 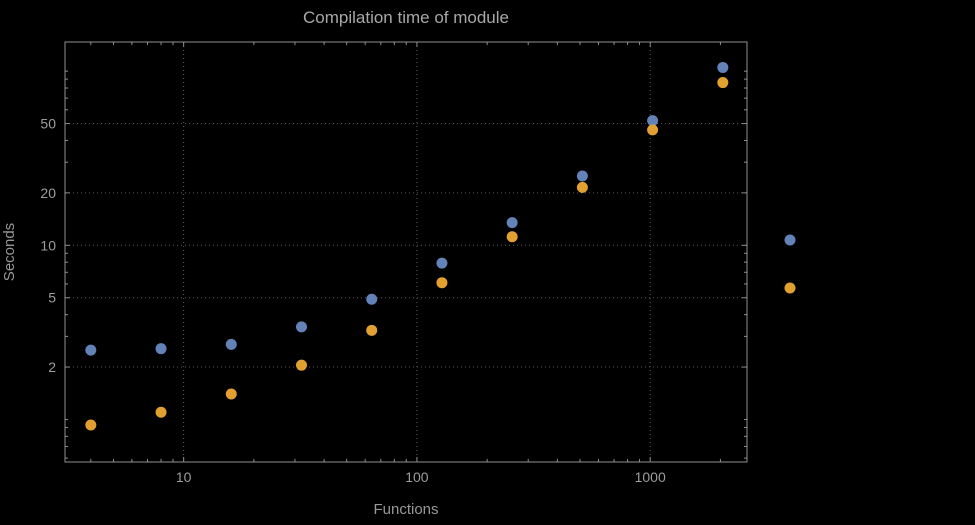 What do you see at coordinates (9, 252) in the screenshot?
I see `y-axis-label: Seconds` at bounding box center [9, 252].